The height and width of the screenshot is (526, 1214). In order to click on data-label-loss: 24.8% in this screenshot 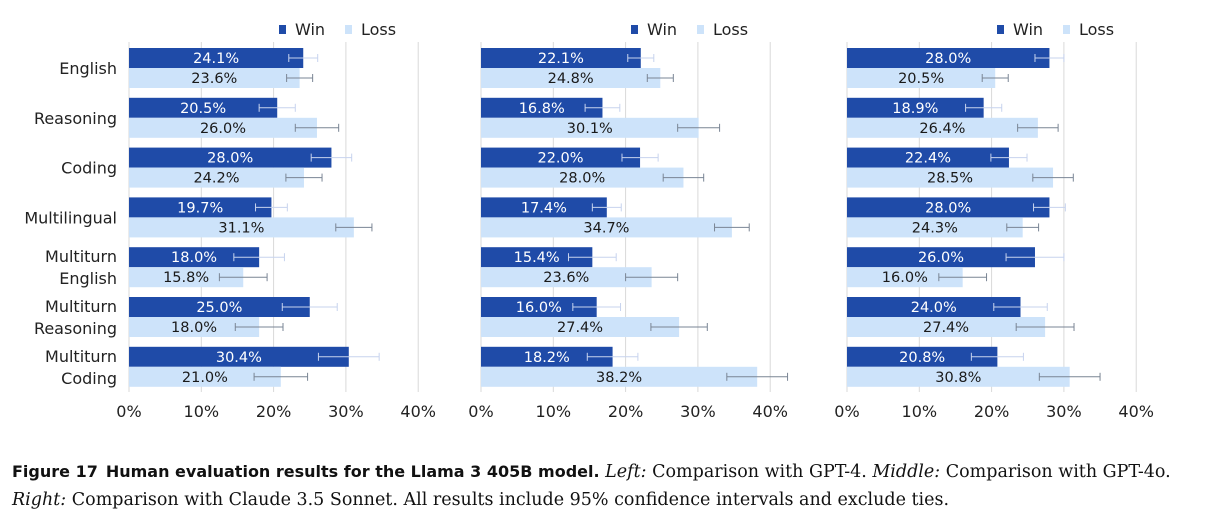, I will do `click(571, 79)`.